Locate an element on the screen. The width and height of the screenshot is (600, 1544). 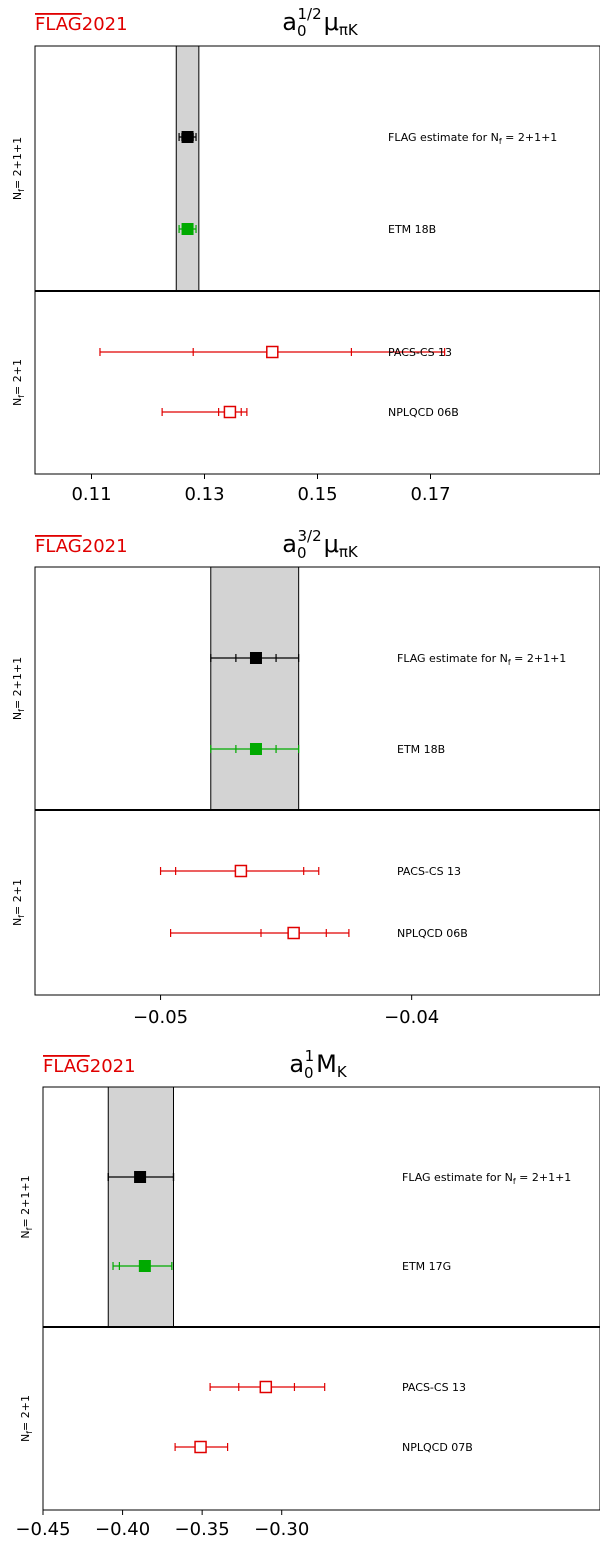
title-sup: 3/2 is located at coordinates (309, 536).